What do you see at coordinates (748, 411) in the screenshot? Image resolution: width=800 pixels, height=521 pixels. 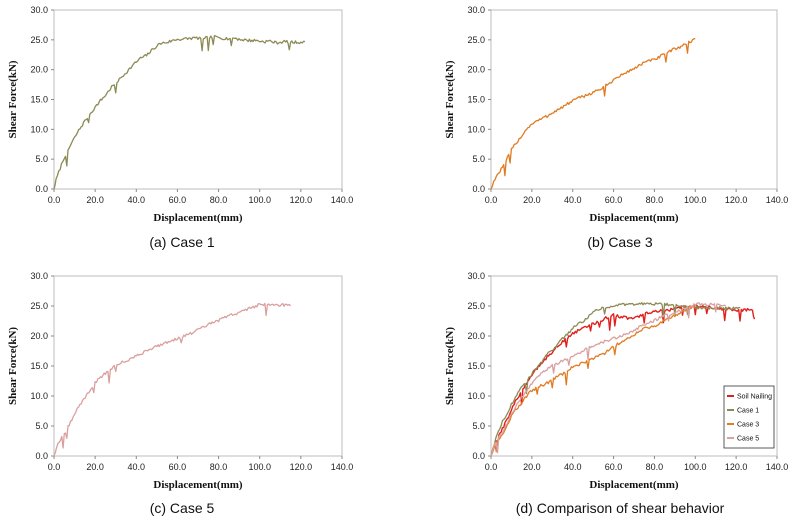 I see `legend-label: Case 1` at bounding box center [748, 411].